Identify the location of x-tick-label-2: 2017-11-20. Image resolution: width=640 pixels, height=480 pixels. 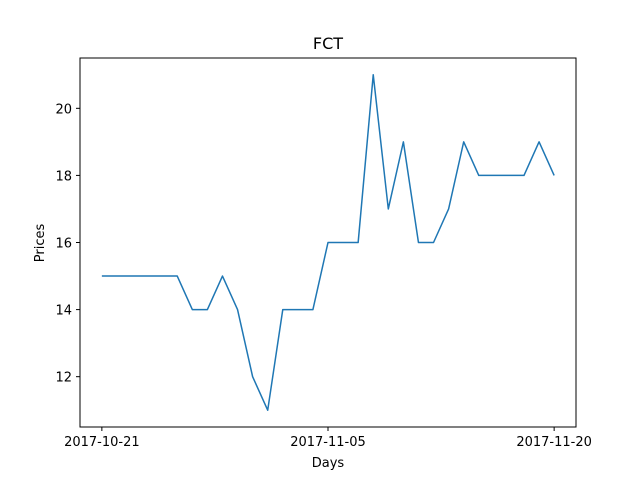
(554, 442).